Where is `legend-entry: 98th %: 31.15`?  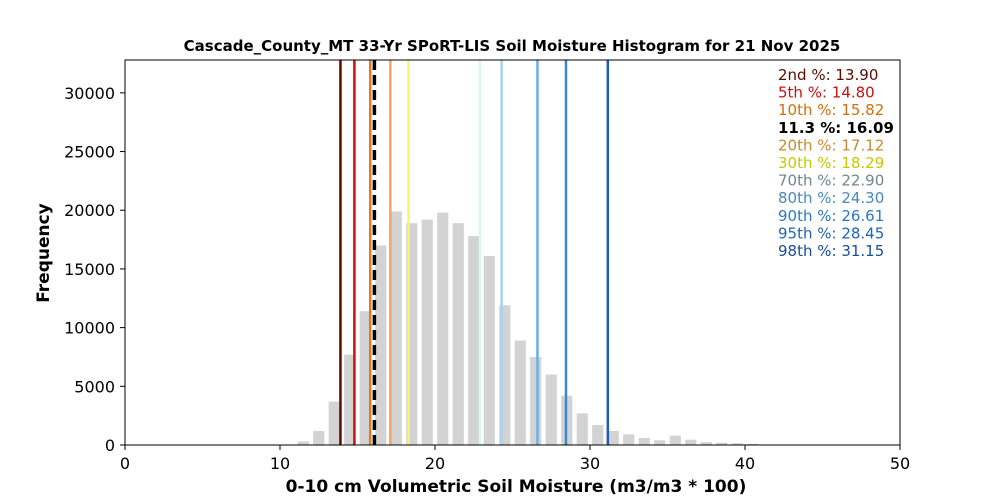
legend-entry: 98th %: 31.15 is located at coordinates (831, 251).